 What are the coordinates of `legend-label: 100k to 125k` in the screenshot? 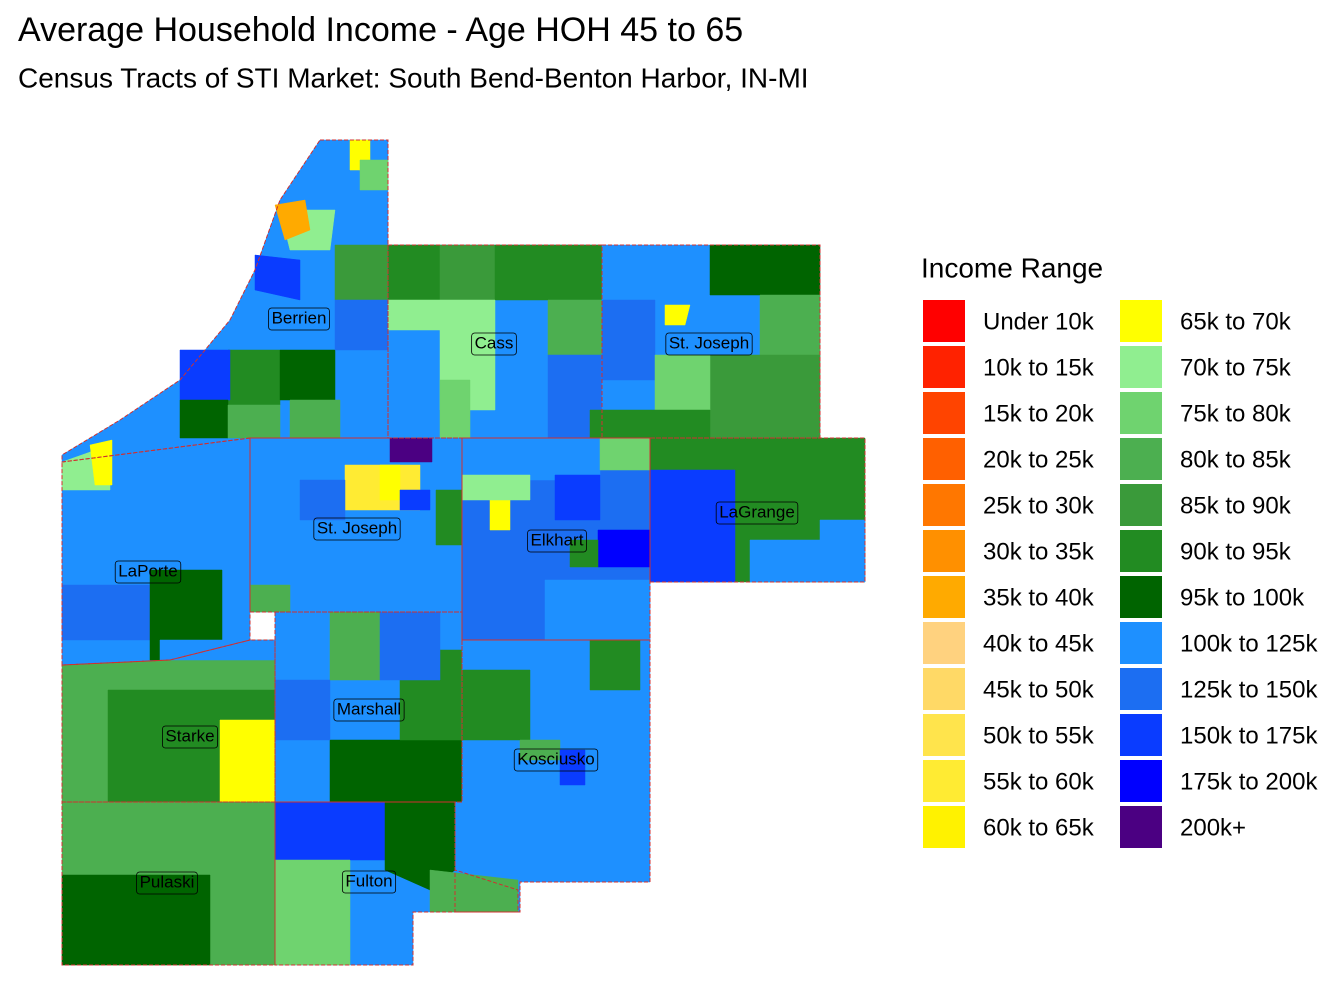 It's located at (1249, 643).